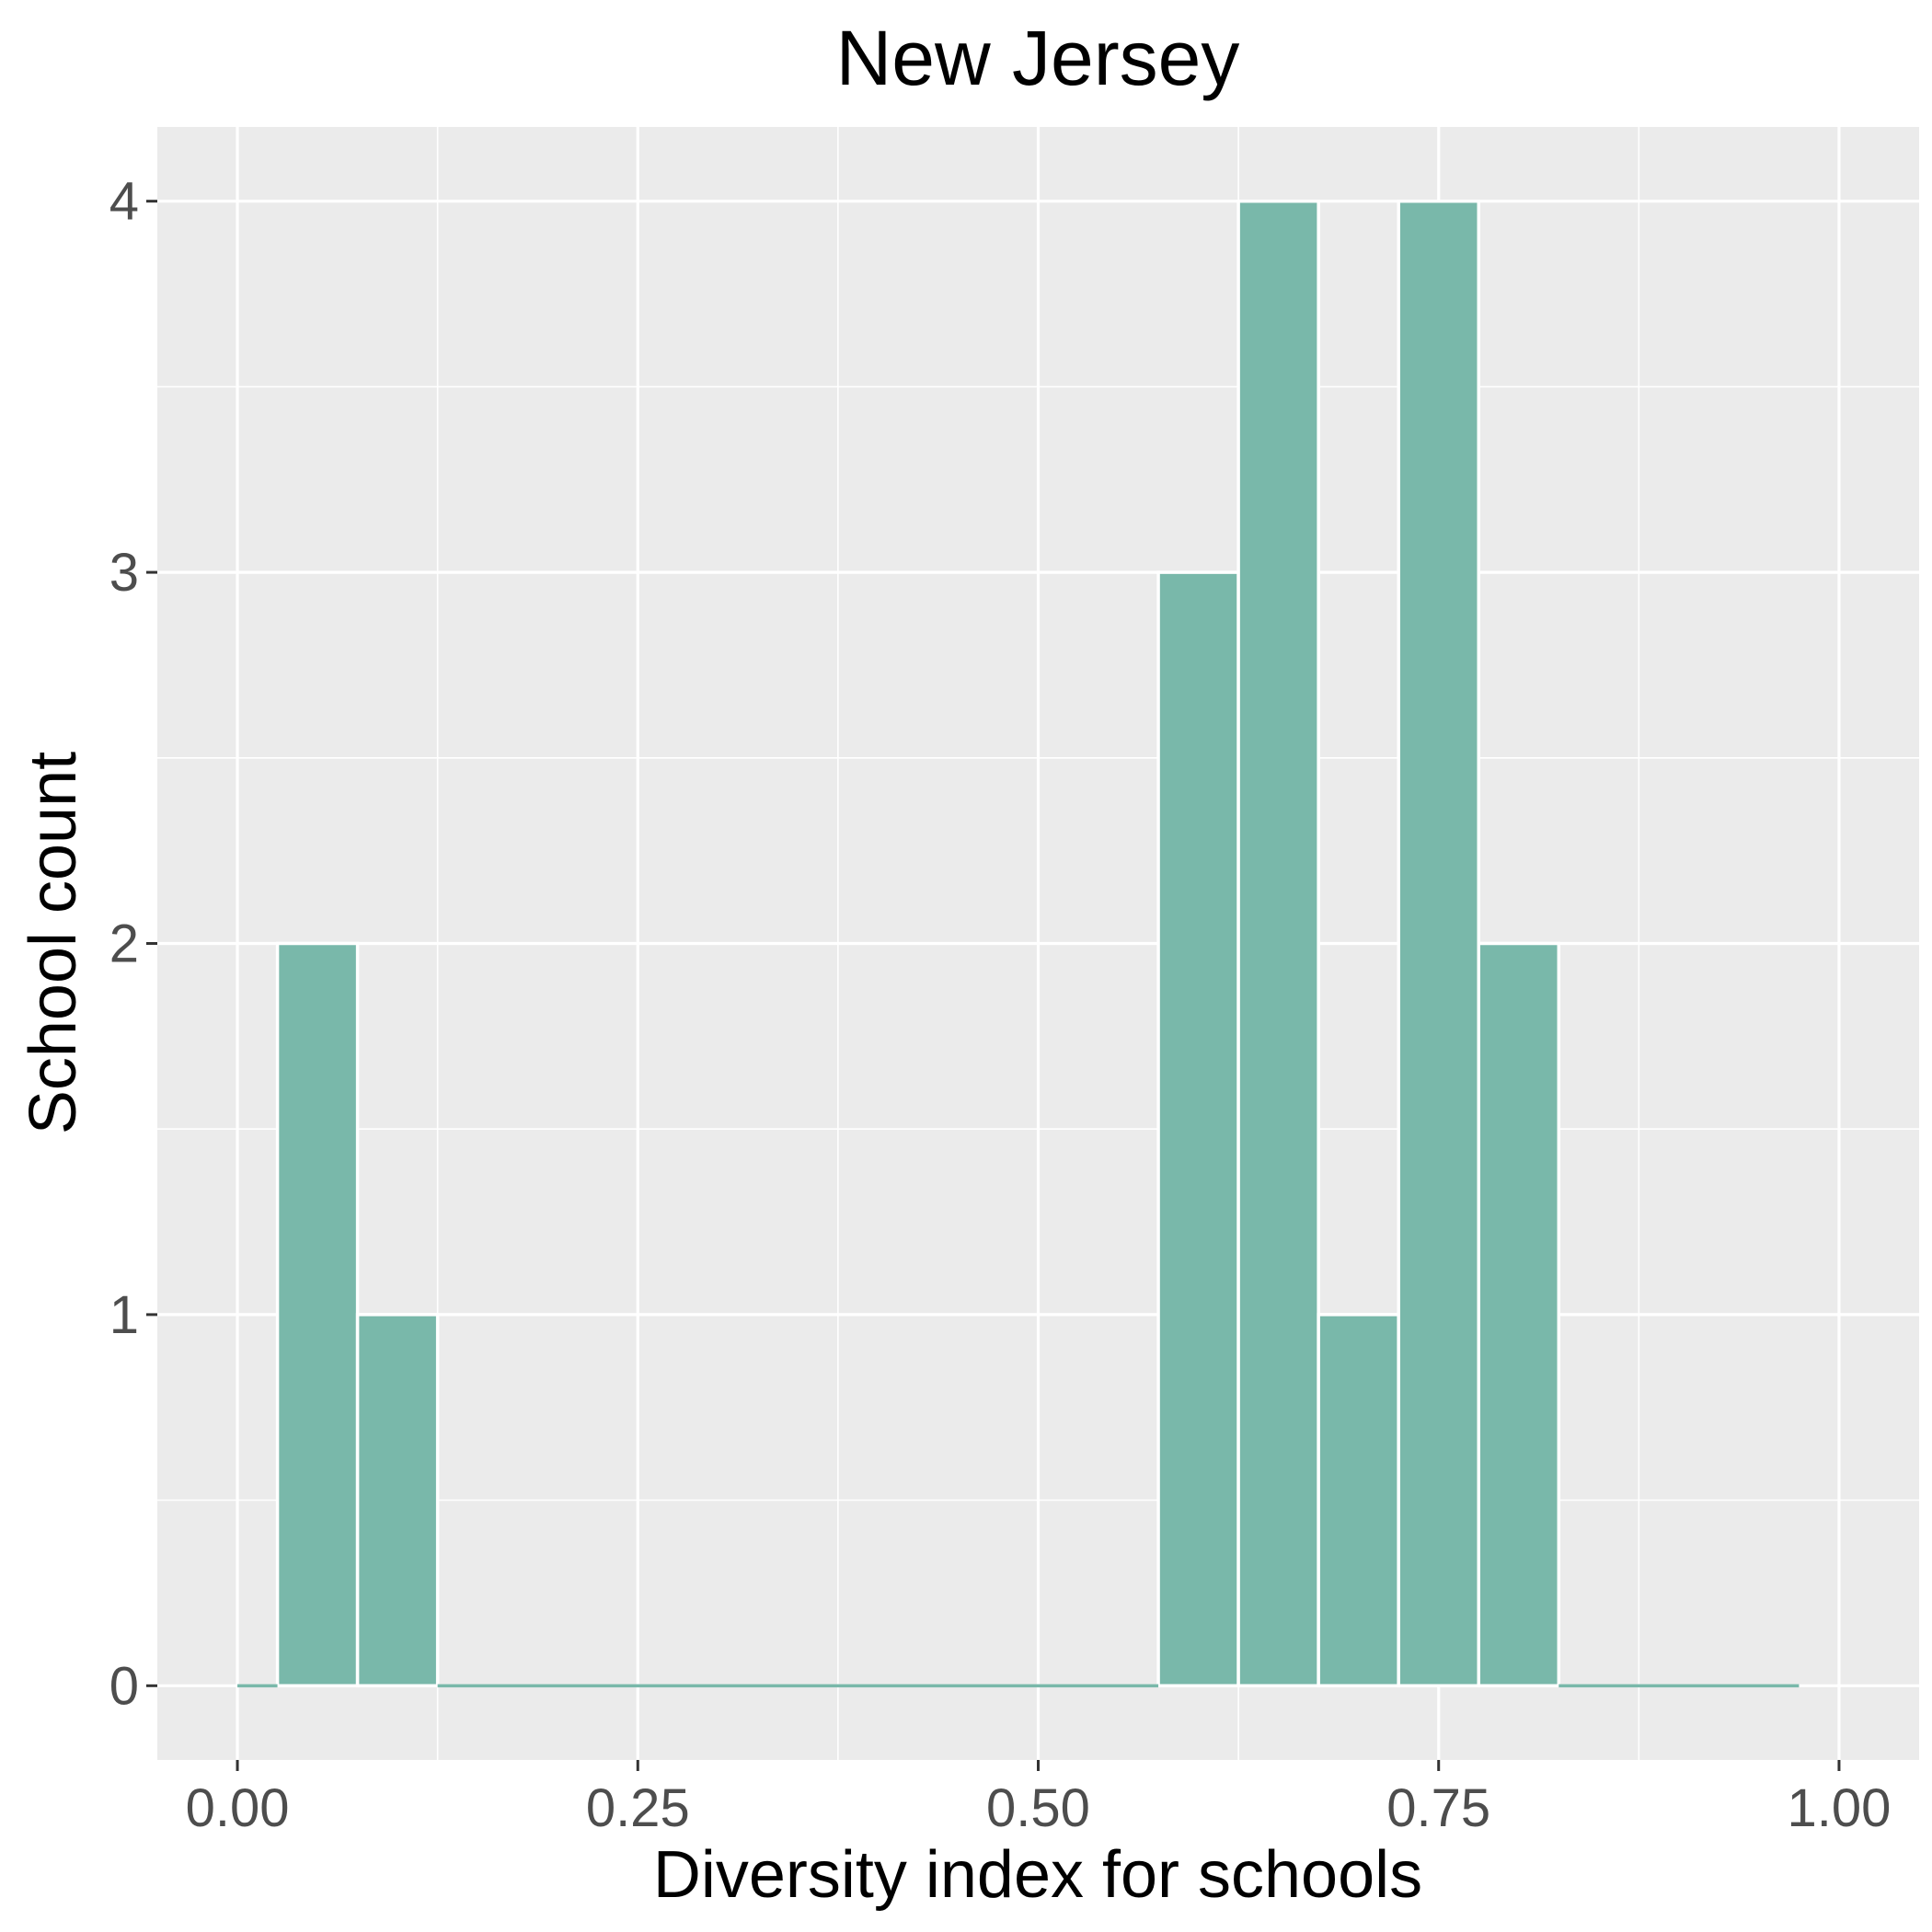 The image size is (1932, 1932). I want to click on y-axis-title: School count, so click(53, 943).